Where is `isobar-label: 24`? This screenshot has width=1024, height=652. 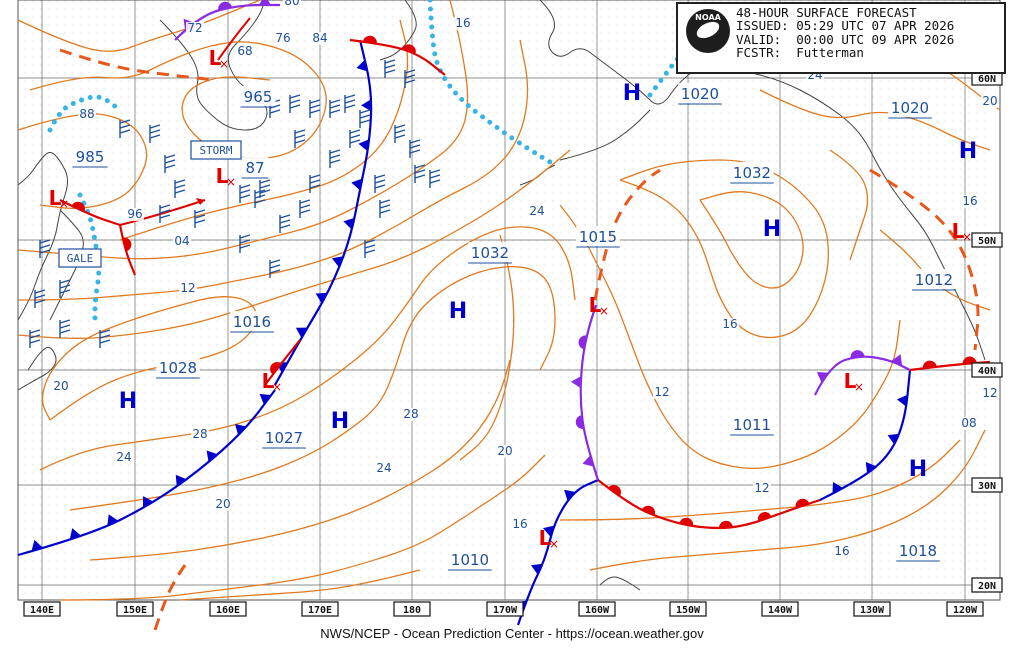 isobar-label: 24 is located at coordinates (383, 468).